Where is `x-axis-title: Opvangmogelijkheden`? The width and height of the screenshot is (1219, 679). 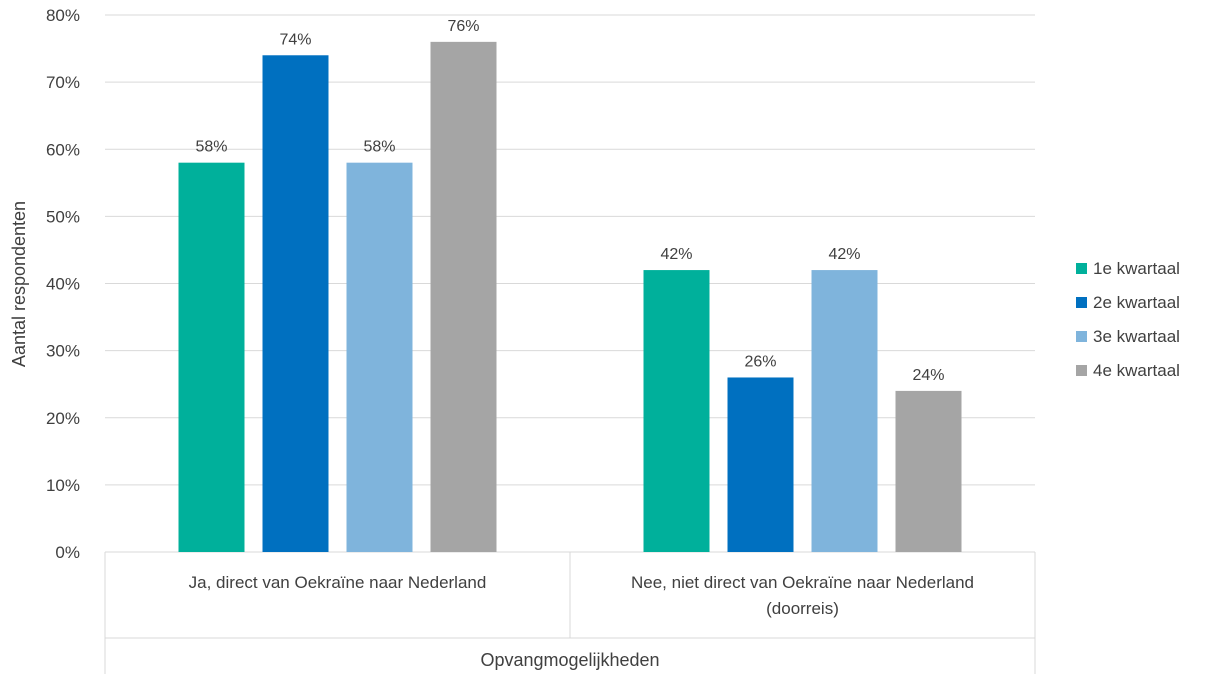
x-axis-title: Opvangmogelijkheden is located at coordinates (569, 660).